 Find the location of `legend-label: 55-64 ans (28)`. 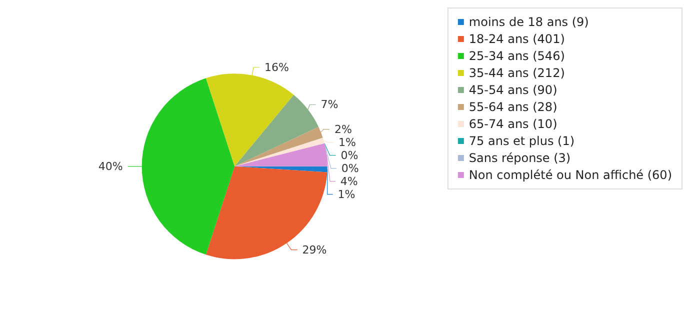

legend-label: 55-64 ans (28) is located at coordinates (513, 107).